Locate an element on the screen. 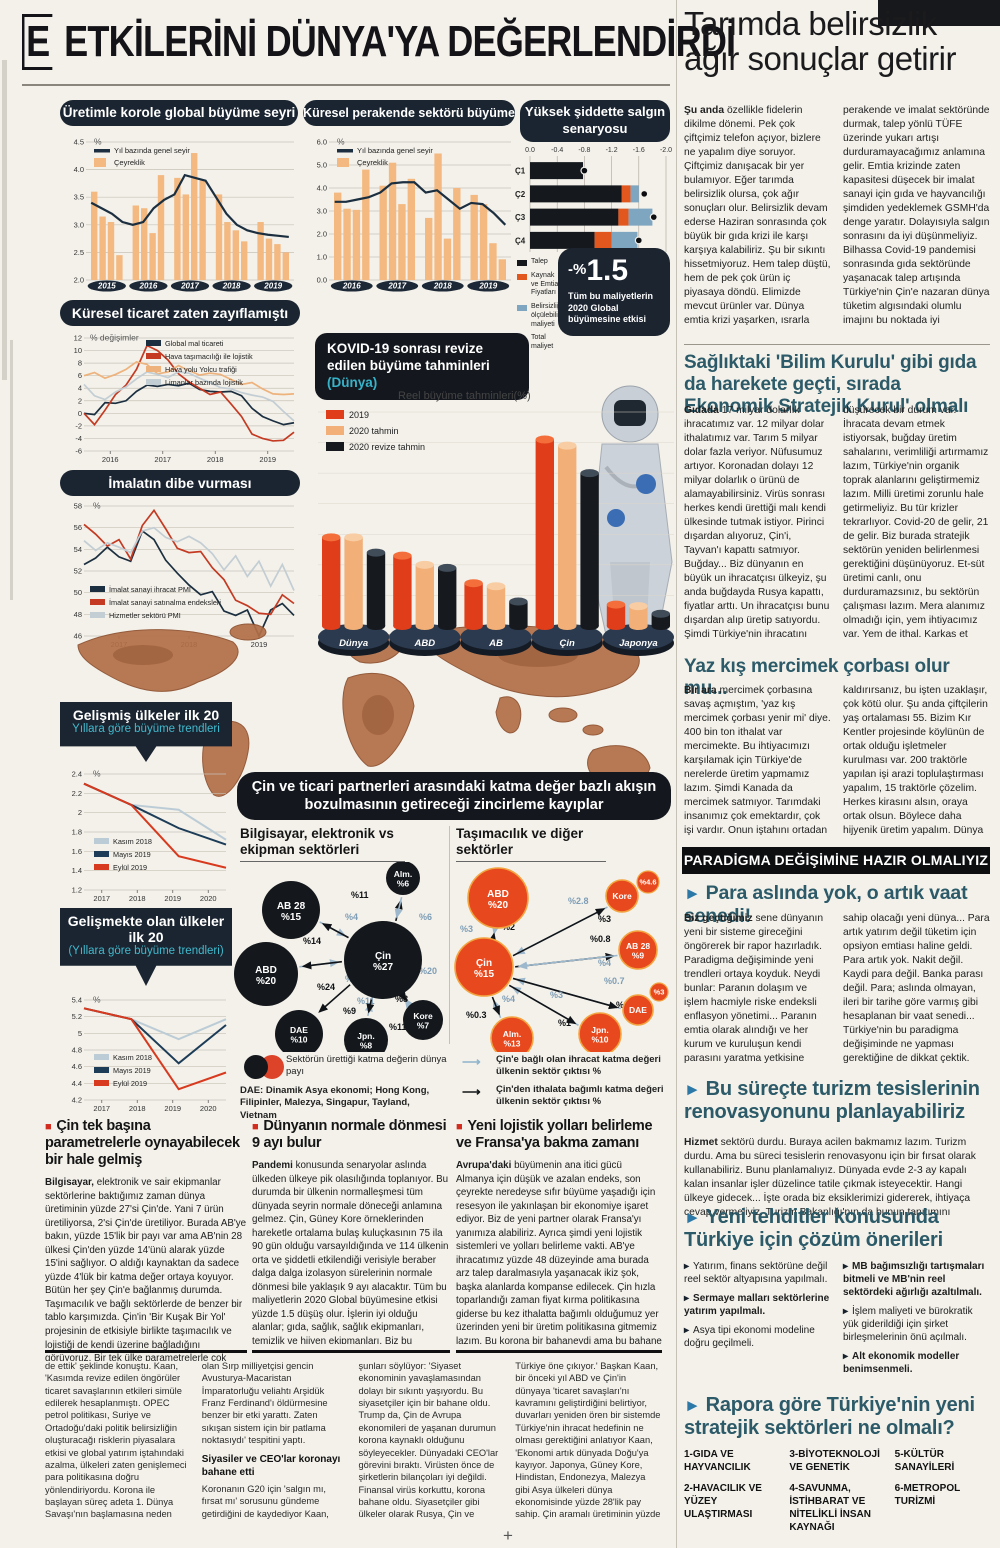 This screenshot has width=1000, height=1548. chart-title-salgin: Yüksek şiddette salgın senaryosu is located at coordinates (595, 121).